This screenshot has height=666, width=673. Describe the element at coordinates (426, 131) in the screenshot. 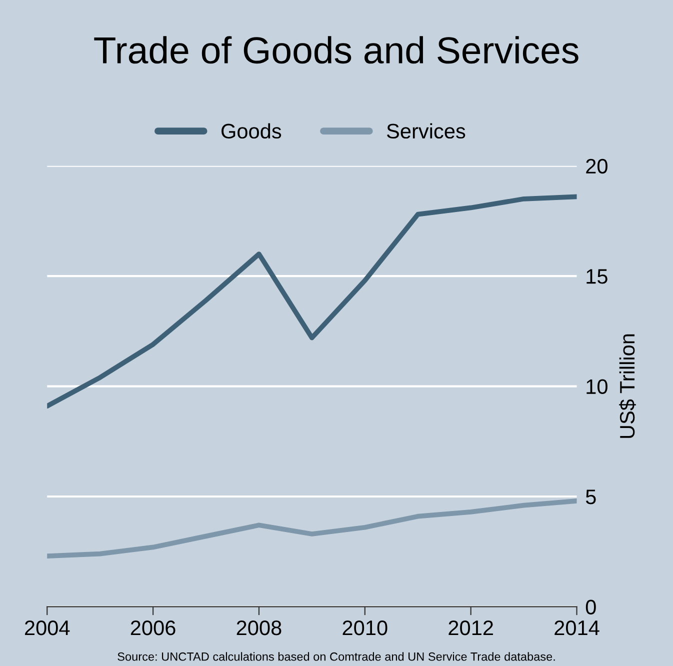

I see `legend-label: Services` at that location.